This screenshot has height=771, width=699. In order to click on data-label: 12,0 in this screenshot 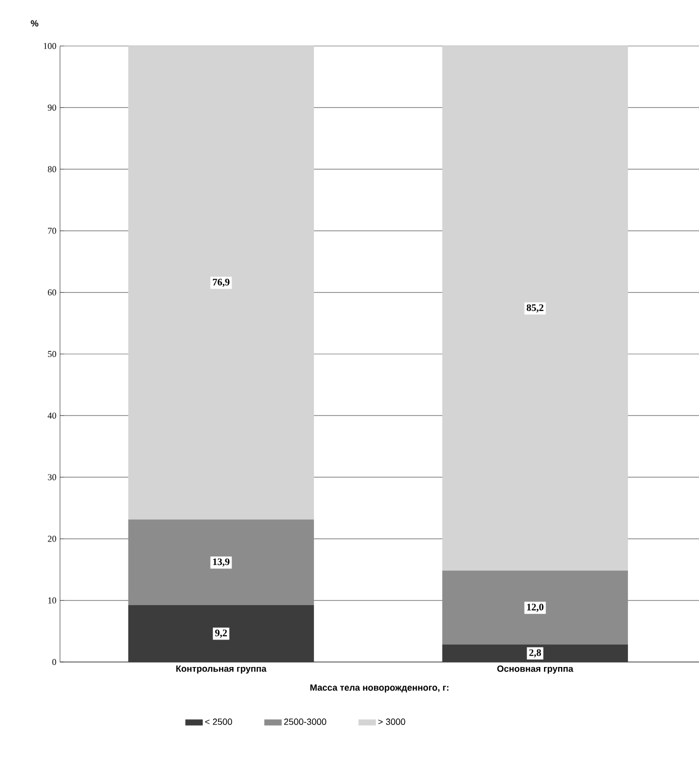, I will do `click(535, 608)`.